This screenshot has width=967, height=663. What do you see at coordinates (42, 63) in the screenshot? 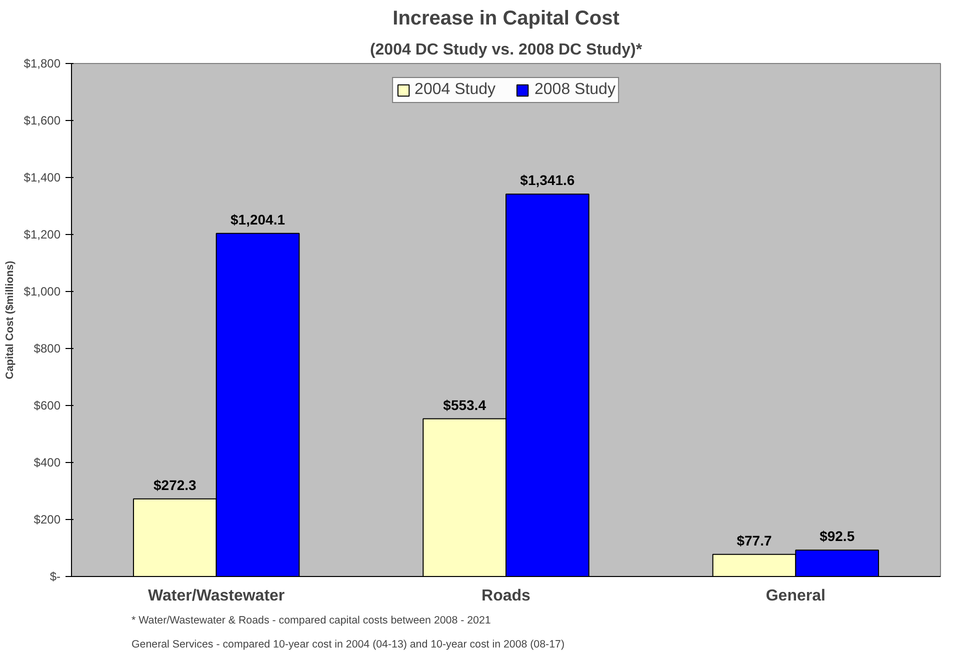
I see `y-tick-label: $1,800` at bounding box center [42, 63].